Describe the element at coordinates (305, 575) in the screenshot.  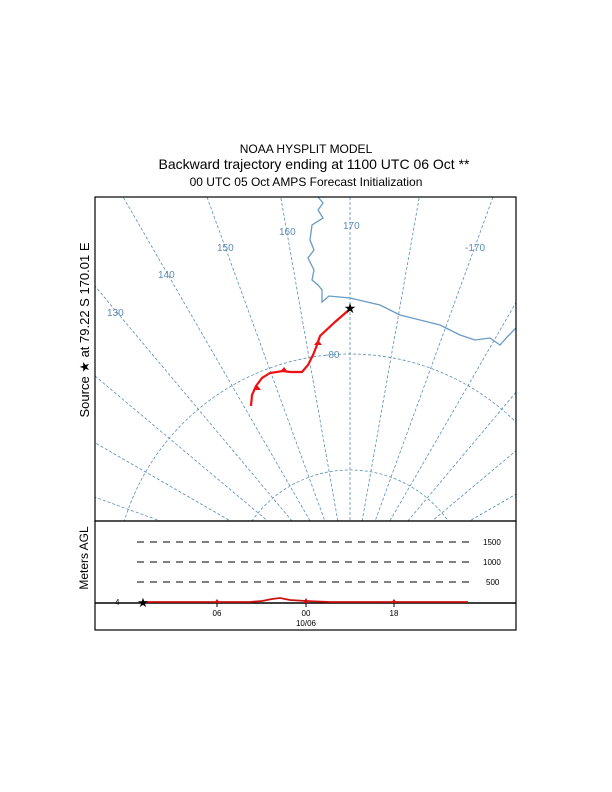
I see `height-panel-frame` at that location.